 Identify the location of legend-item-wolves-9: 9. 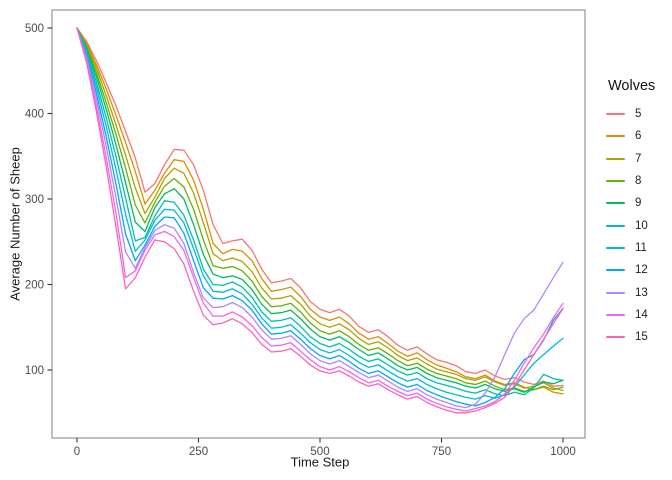
(630, 203).